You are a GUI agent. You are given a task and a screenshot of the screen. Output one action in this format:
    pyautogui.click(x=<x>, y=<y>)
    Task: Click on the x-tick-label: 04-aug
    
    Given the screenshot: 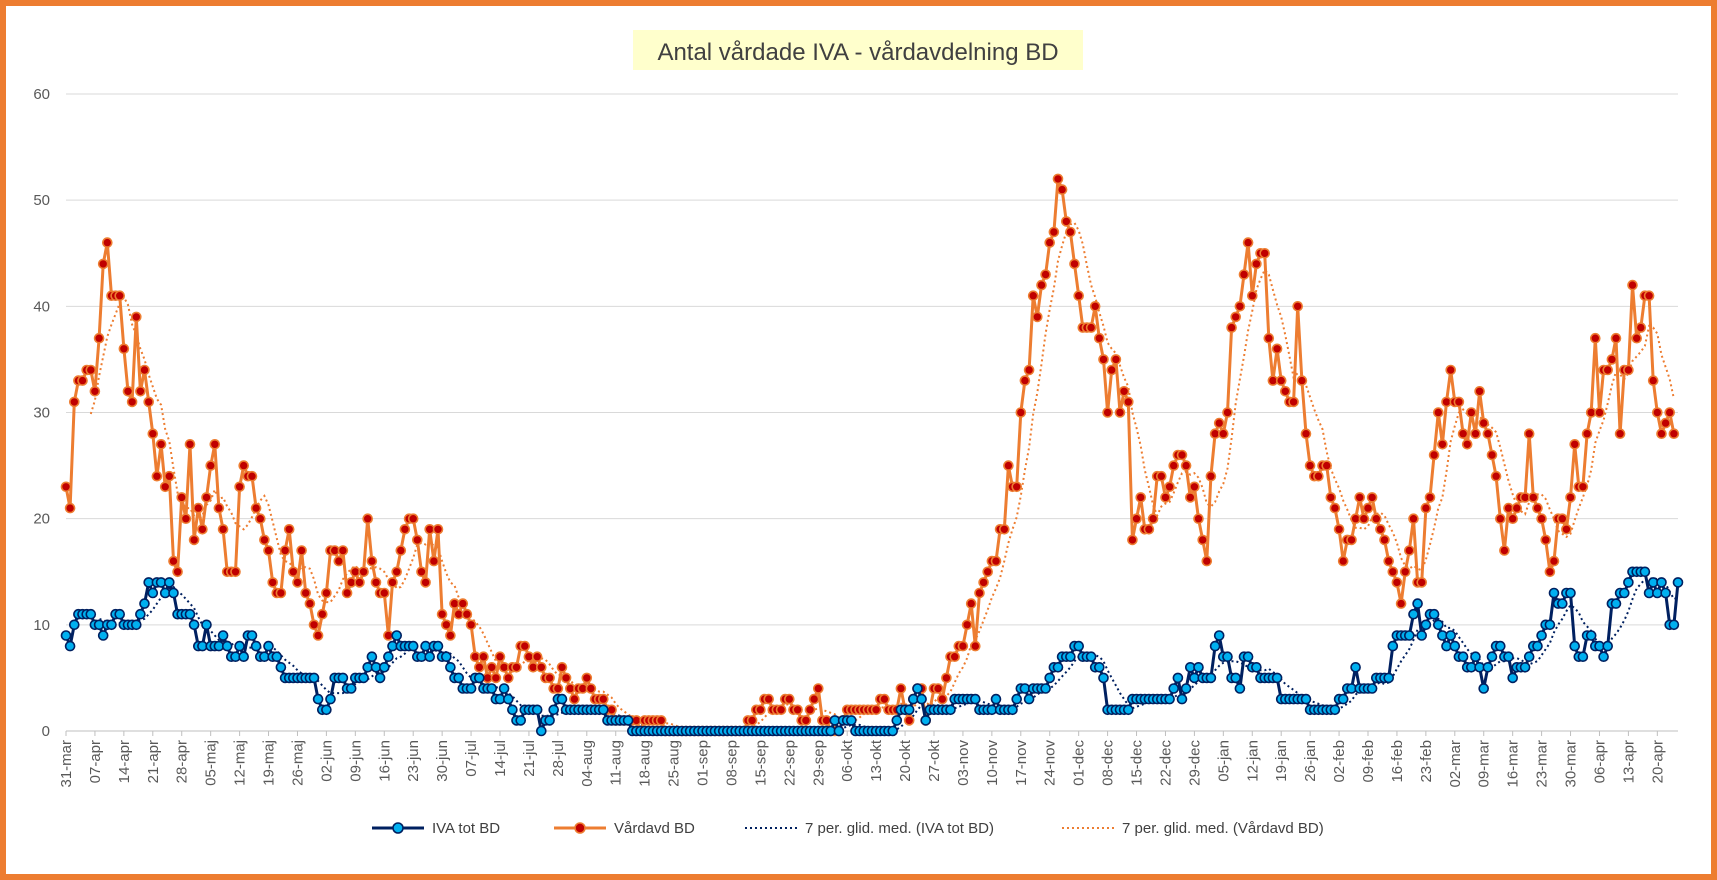 What is the action you would take?
    pyautogui.click(x=587, y=763)
    